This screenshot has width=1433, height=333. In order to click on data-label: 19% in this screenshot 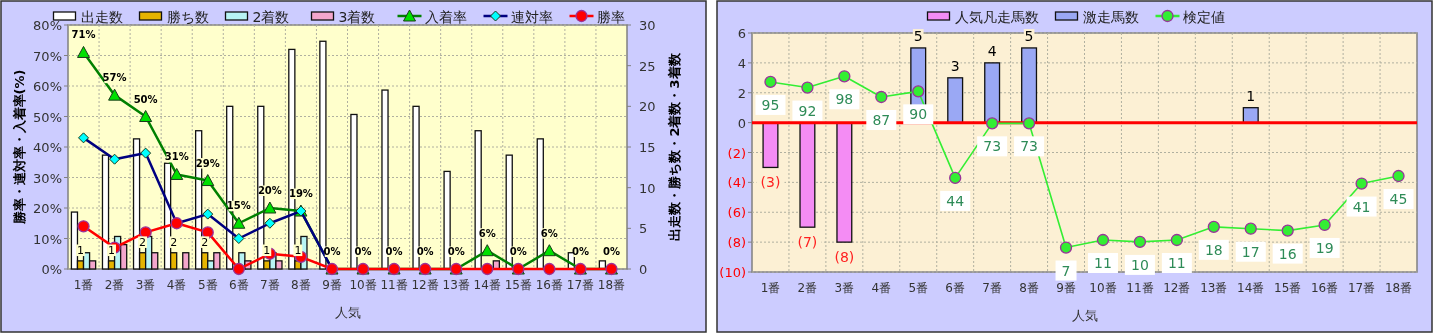, I will do `click(300, 194)`.